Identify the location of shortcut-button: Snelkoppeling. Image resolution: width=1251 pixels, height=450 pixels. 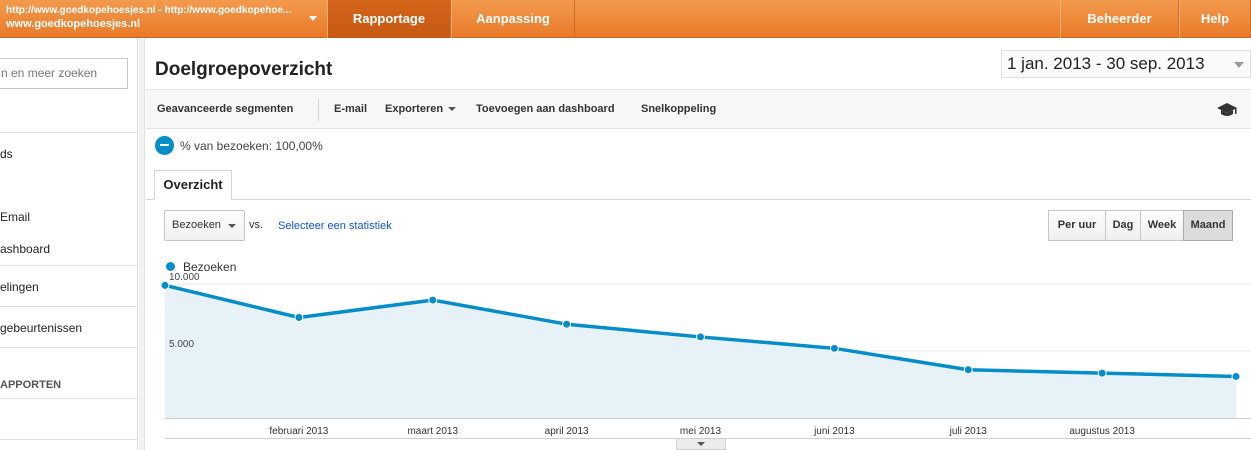
(679, 109).